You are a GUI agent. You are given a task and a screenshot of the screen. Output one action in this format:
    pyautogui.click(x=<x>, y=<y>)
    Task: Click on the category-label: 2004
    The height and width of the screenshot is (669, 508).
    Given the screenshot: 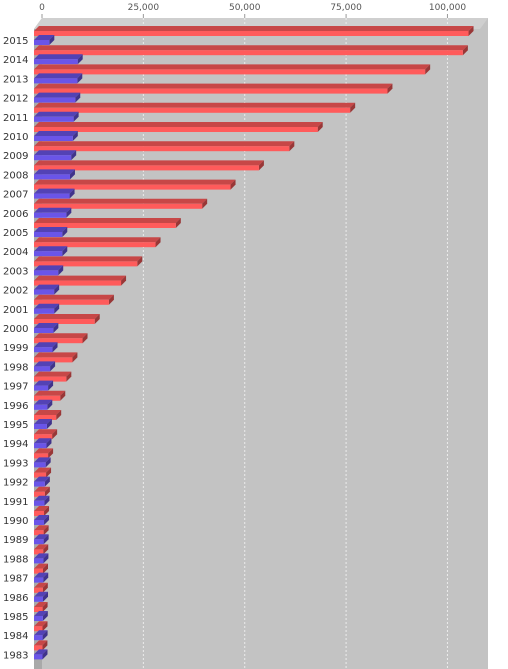 What is the action you would take?
    pyautogui.click(x=15, y=252)
    